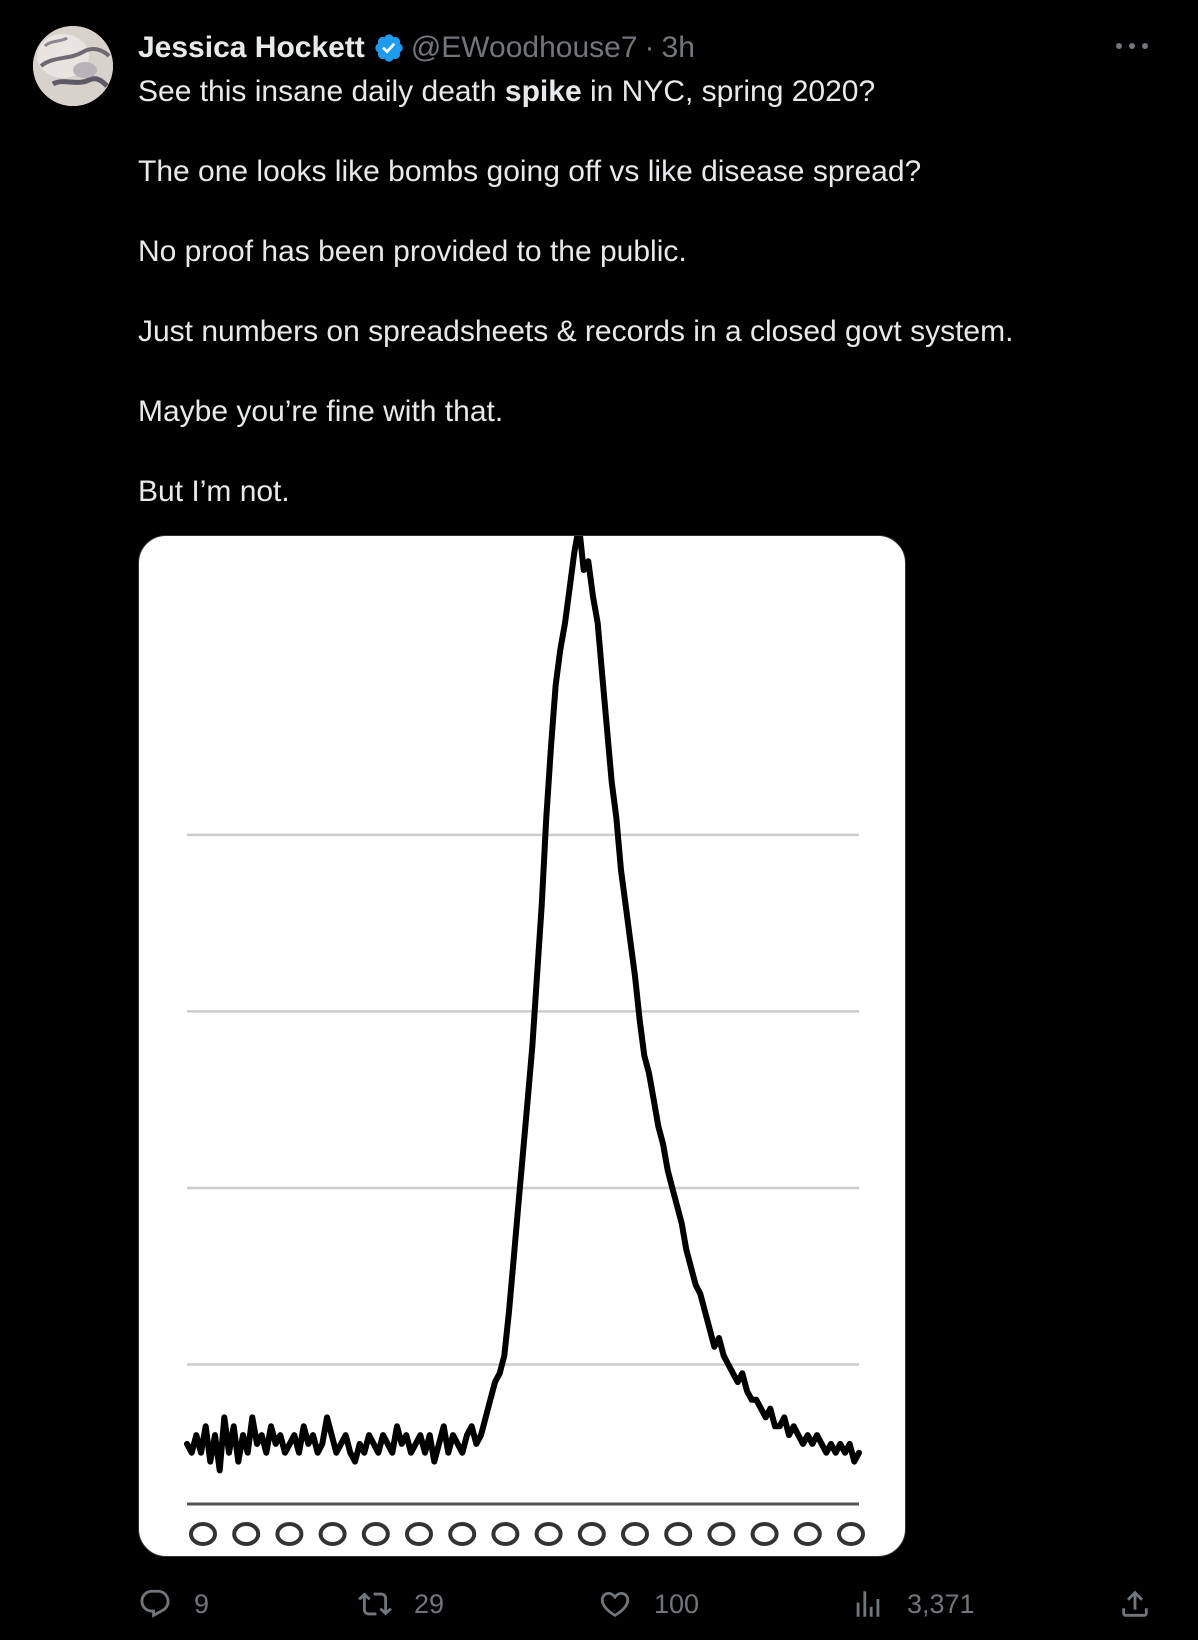 This screenshot has width=1198, height=1640. What do you see at coordinates (429, 1603) in the screenshot?
I see `retweet-count: 29` at bounding box center [429, 1603].